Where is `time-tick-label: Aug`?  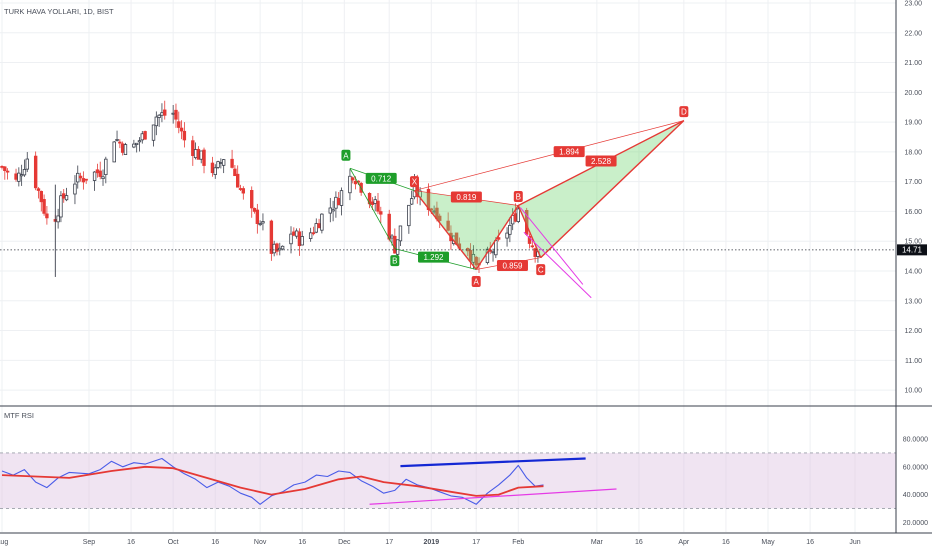 time-tick-label: Aug is located at coordinates (4, 542).